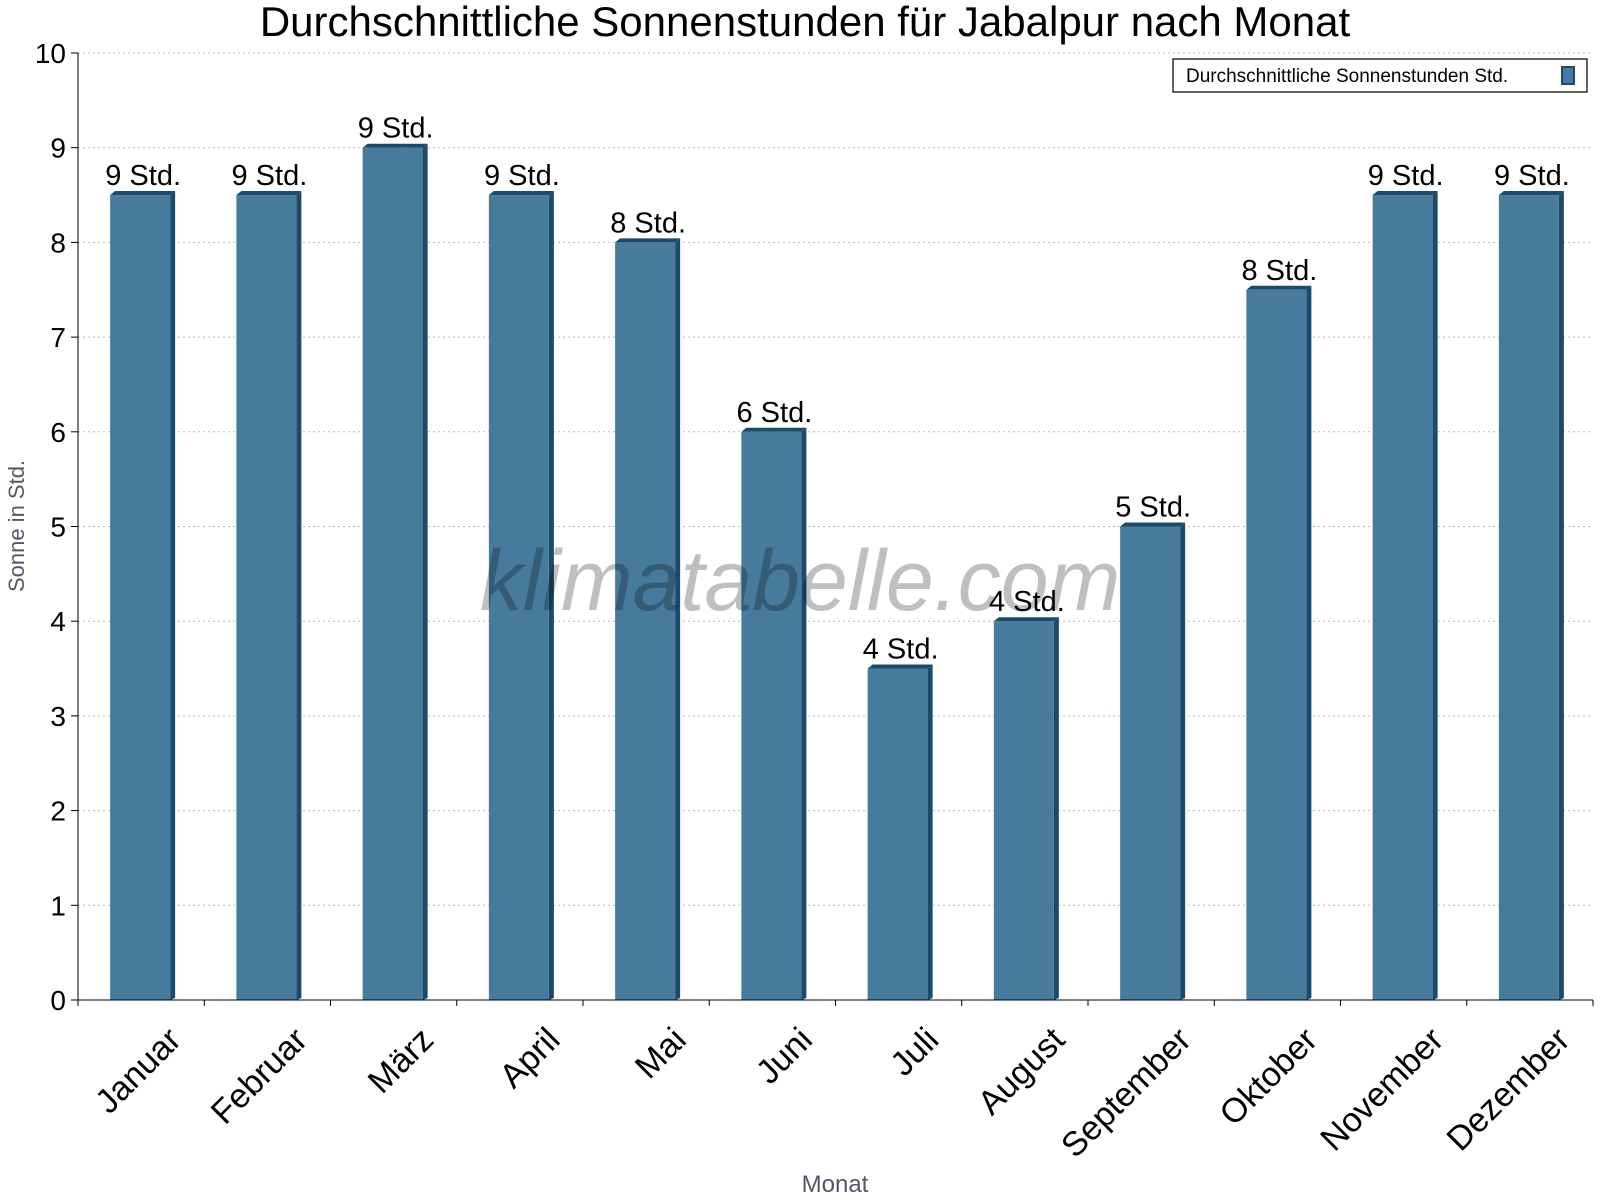 The width and height of the screenshot is (1600, 1200). I want to click on x-tick-label: August, so click(1022, 1071).